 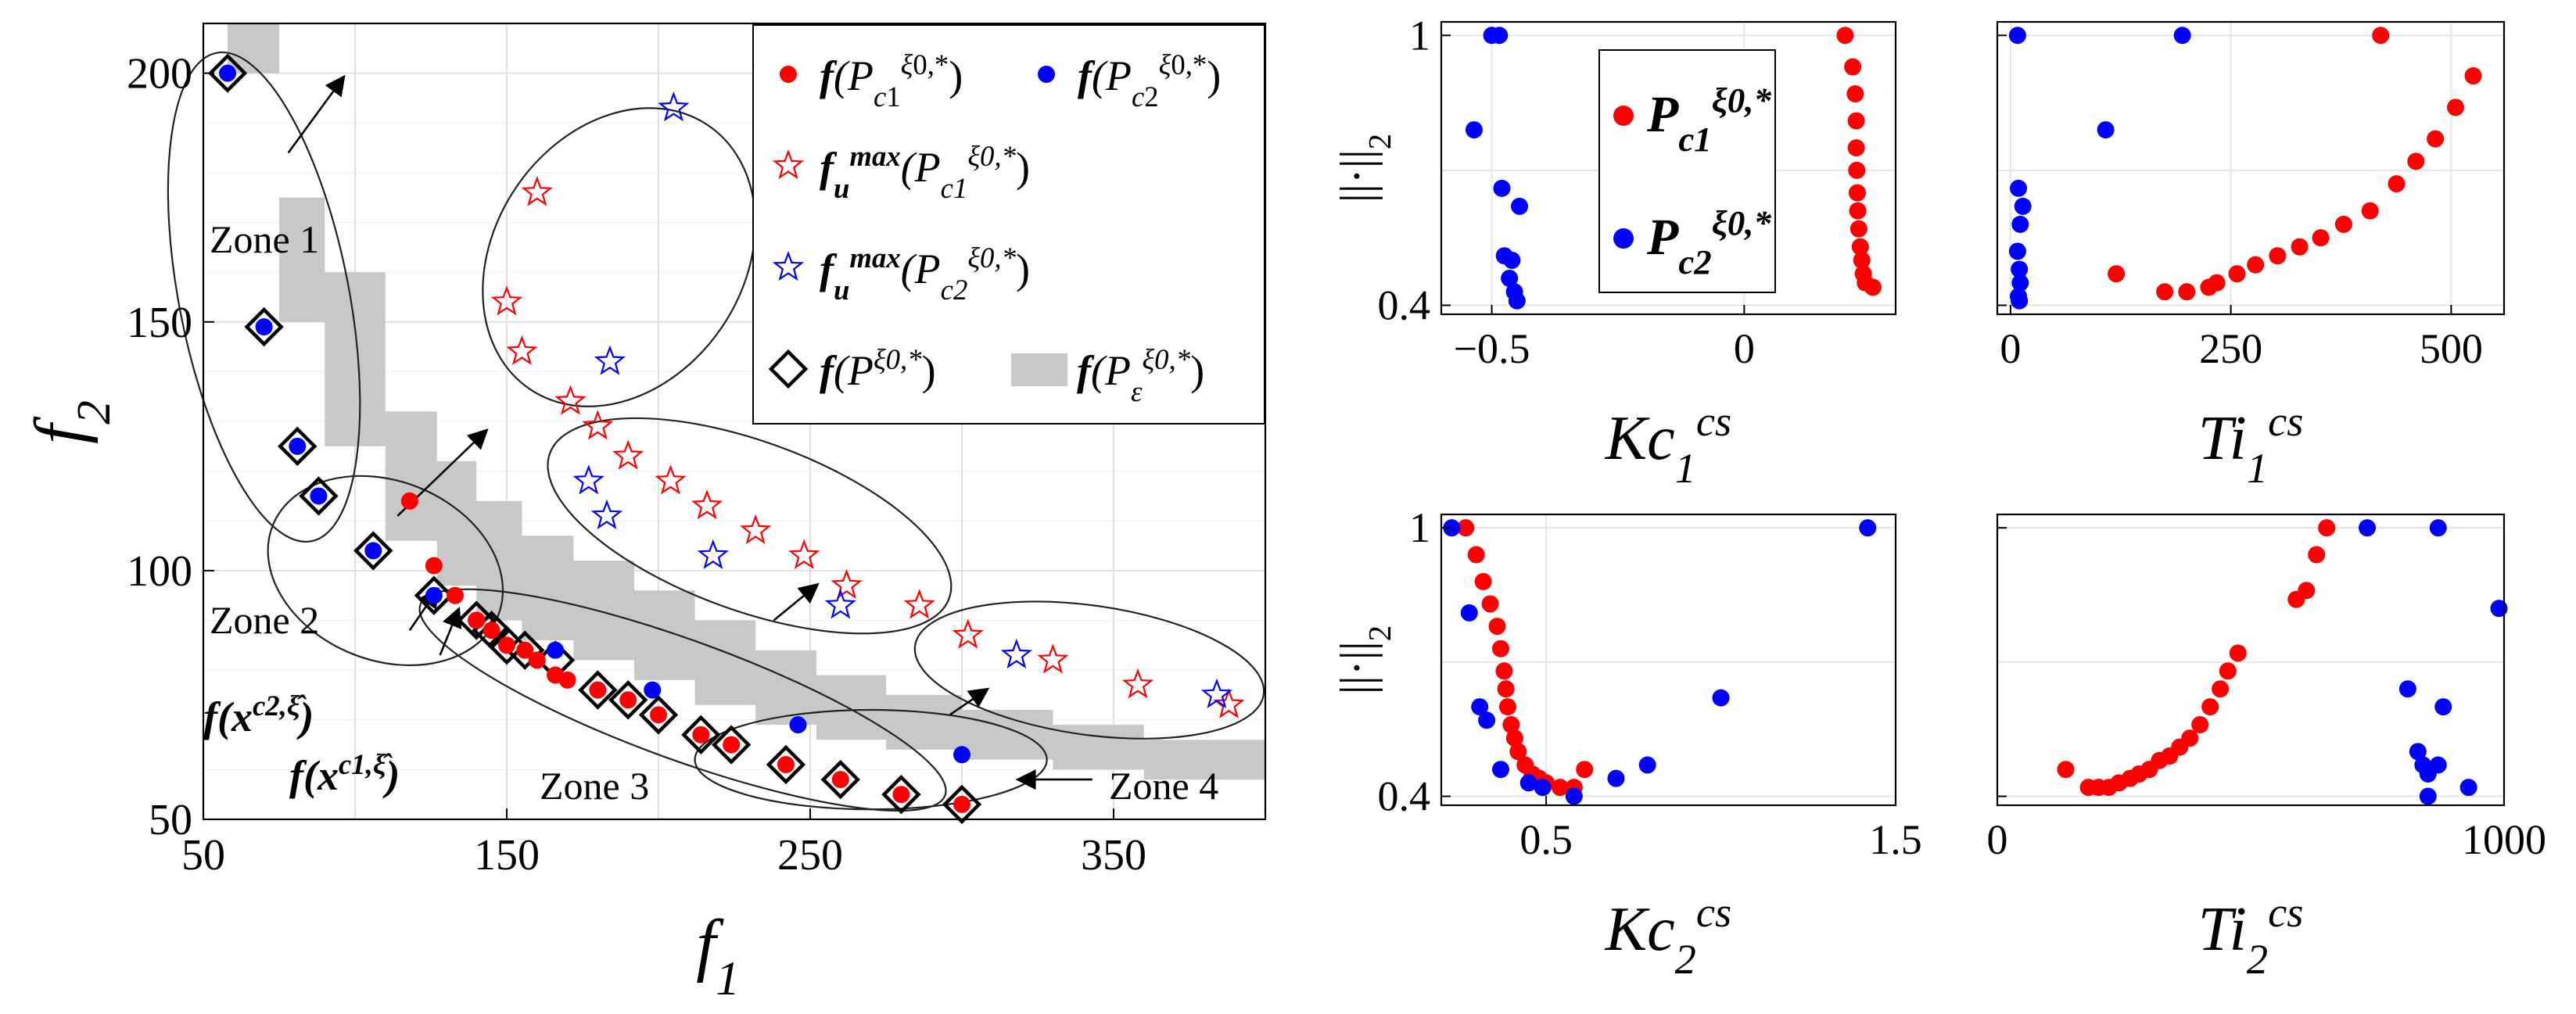 I want to click on legend-swatch, so click(x=1039, y=369).